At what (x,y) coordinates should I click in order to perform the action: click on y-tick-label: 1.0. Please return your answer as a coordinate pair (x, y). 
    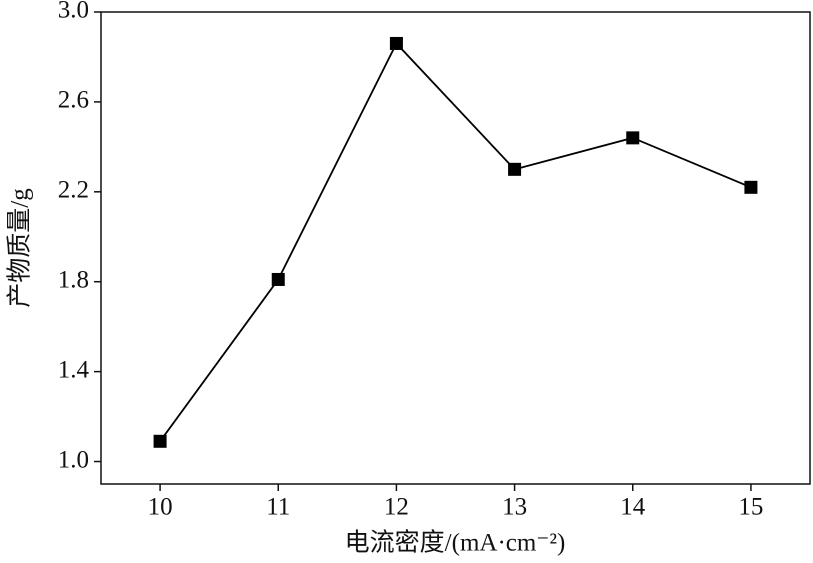
    Looking at the image, I should click on (73, 459).